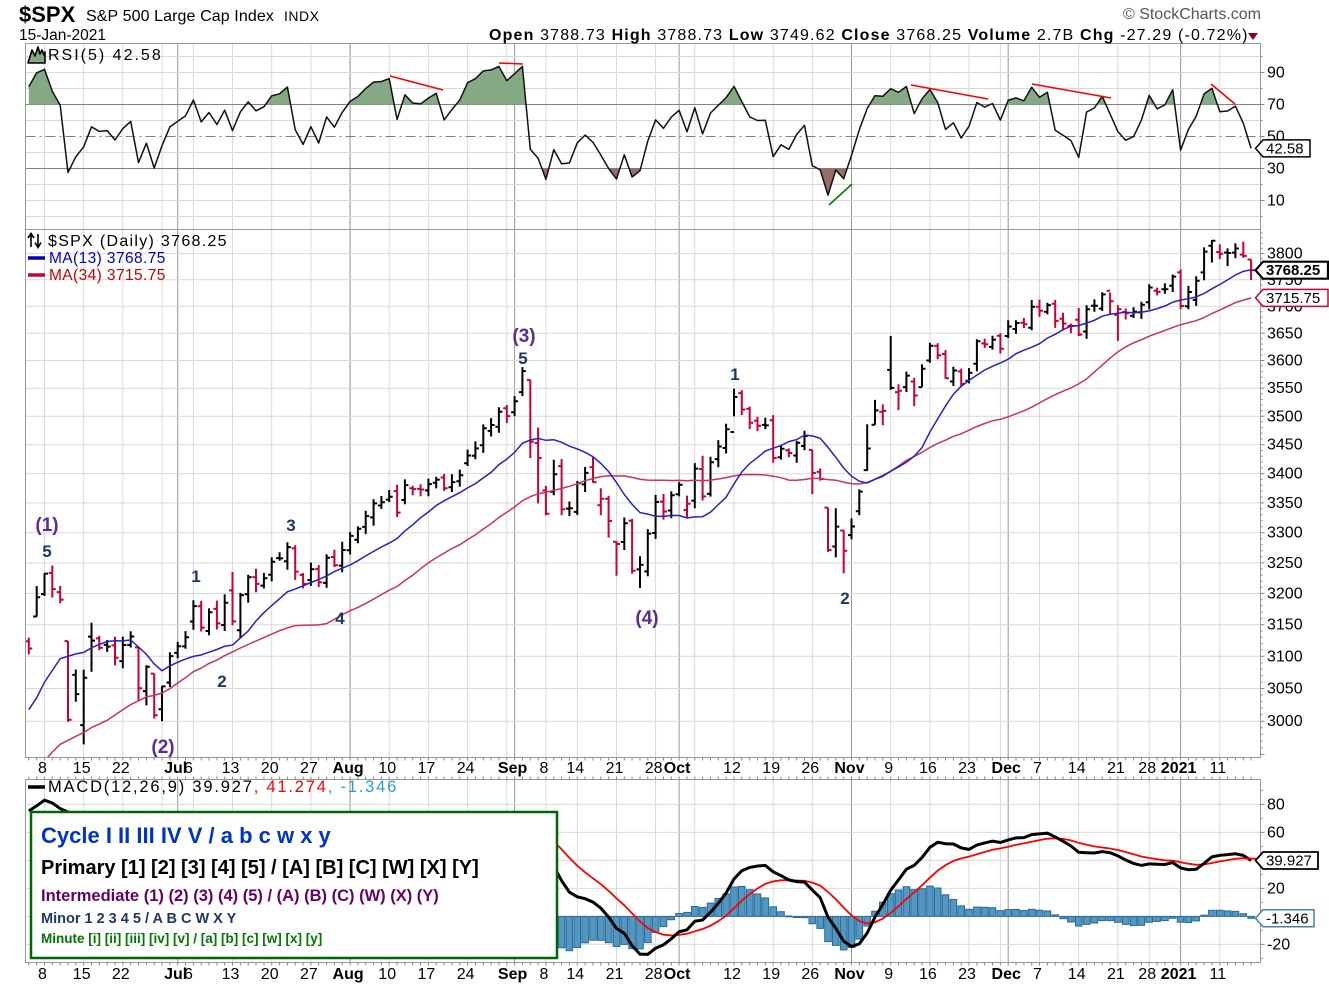 This screenshot has height=990, width=1329. Describe the element at coordinates (1293, 298) in the screenshot. I see `svg-text: 3715.75` at that location.